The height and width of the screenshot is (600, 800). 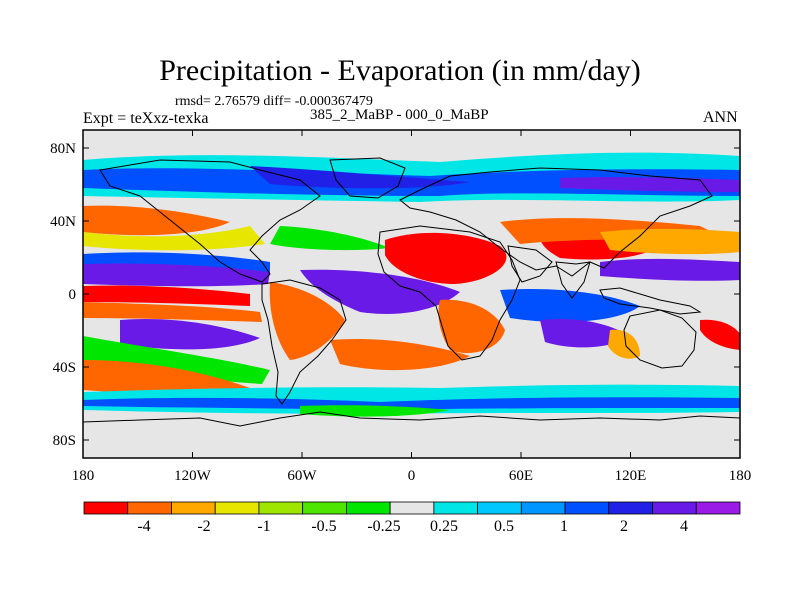 What do you see at coordinates (411, 419) in the screenshot?
I see `antarctica-outline` at bounding box center [411, 419].